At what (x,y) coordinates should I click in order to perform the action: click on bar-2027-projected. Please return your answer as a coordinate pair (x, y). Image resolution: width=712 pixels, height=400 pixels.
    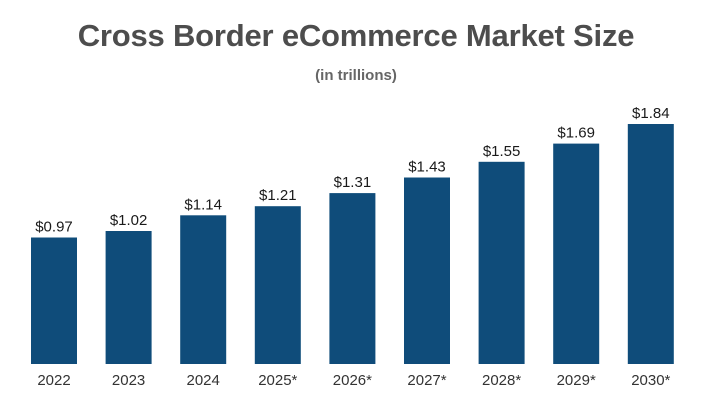
    Looking at the image, I should click on (427, 270).